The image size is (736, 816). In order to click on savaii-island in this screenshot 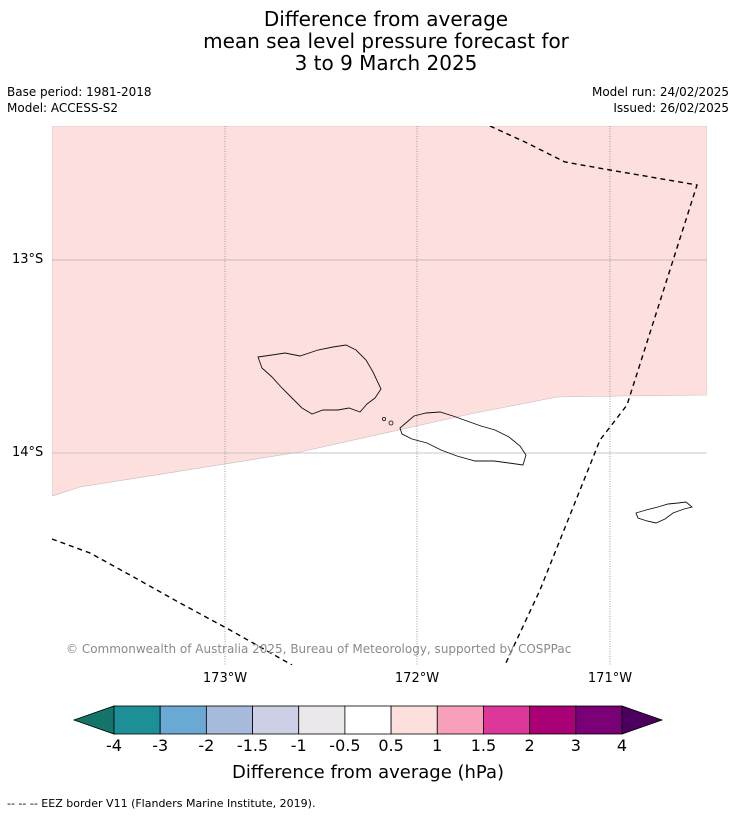, I will do `click(319, 379)`.